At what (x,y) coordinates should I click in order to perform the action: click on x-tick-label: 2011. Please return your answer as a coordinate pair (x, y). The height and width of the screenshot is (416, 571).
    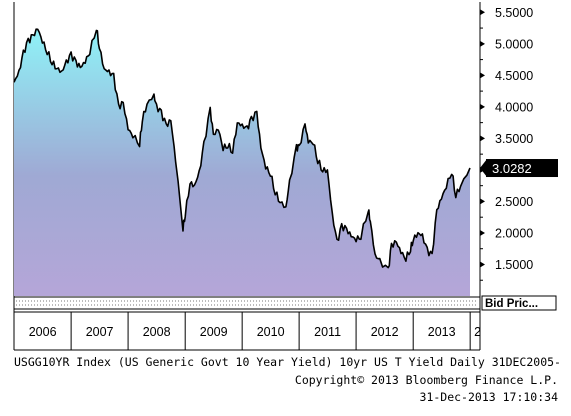
    Looking at the image, I should click on (327, 332).